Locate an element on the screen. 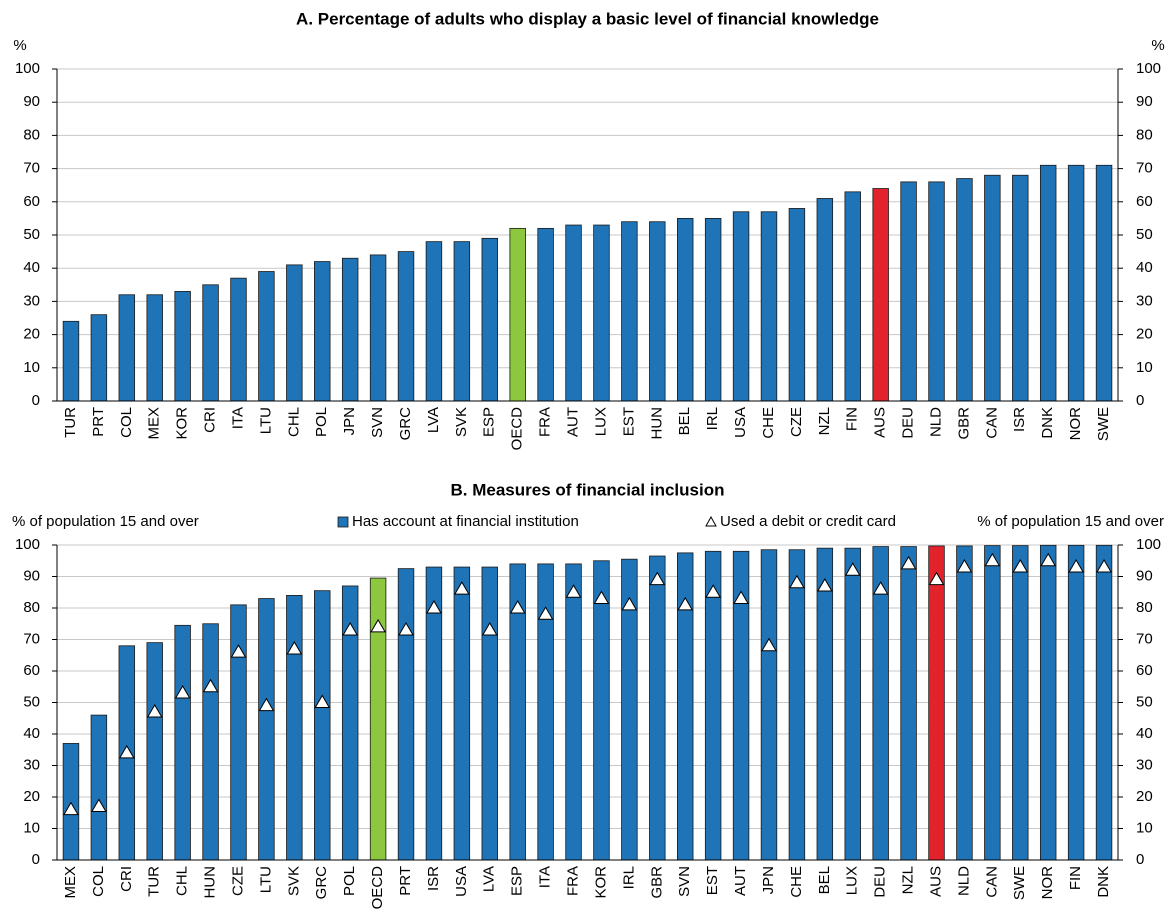  x-tick-label: BEL is located at coordinates (684, 421).